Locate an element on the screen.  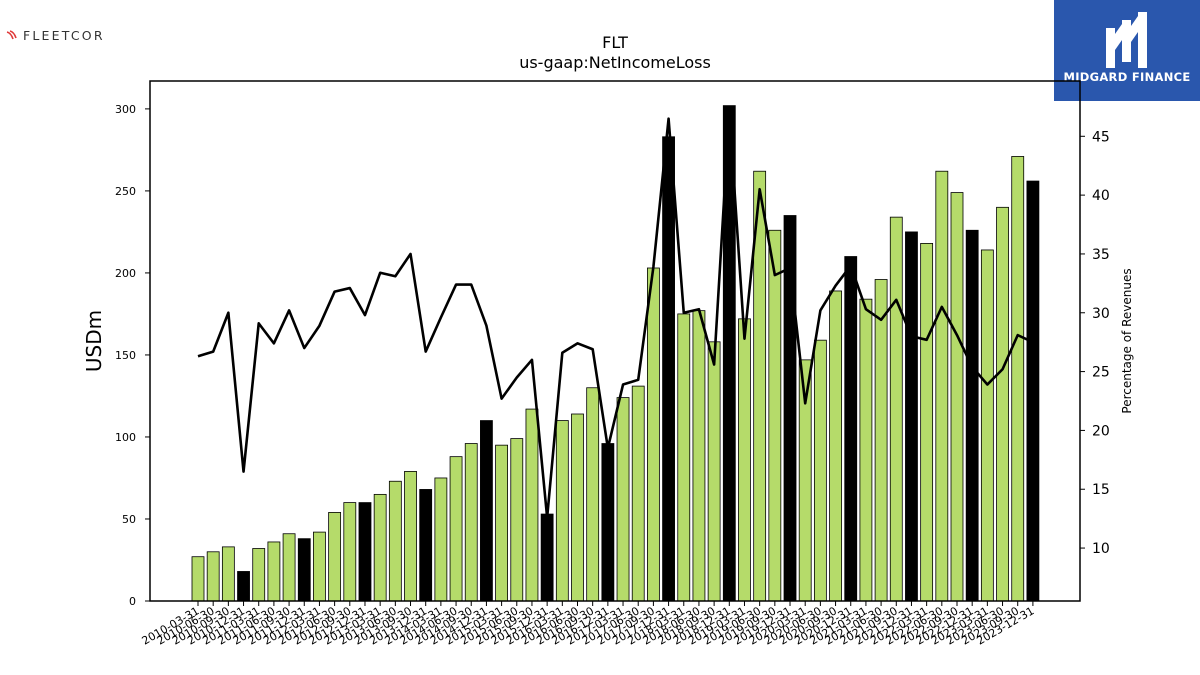
y2-tick-label: 40 is located at coordinates (1101, 196).